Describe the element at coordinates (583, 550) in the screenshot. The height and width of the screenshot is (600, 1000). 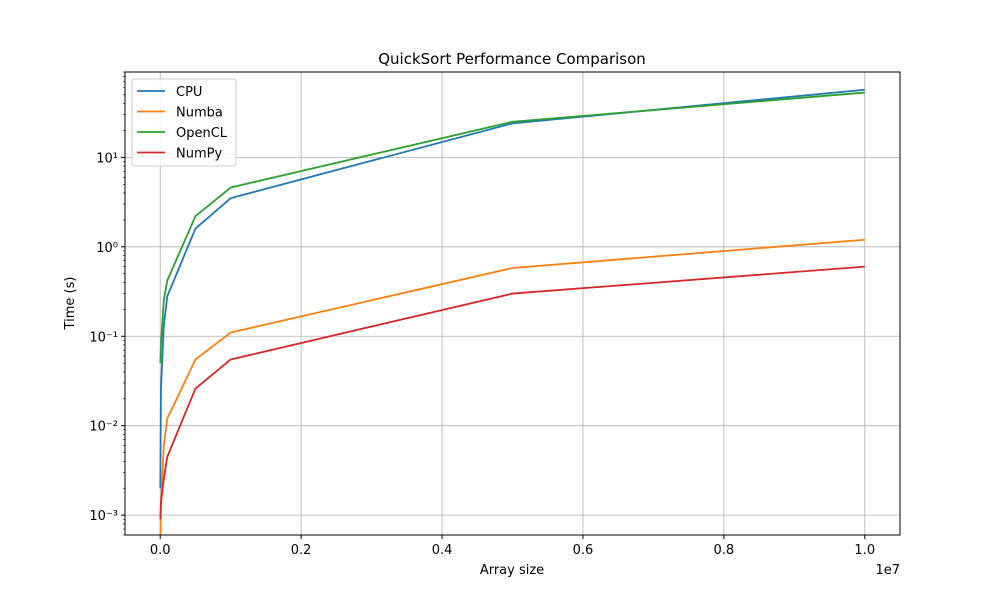
I see `x-tick-label: 0.6` at that location.